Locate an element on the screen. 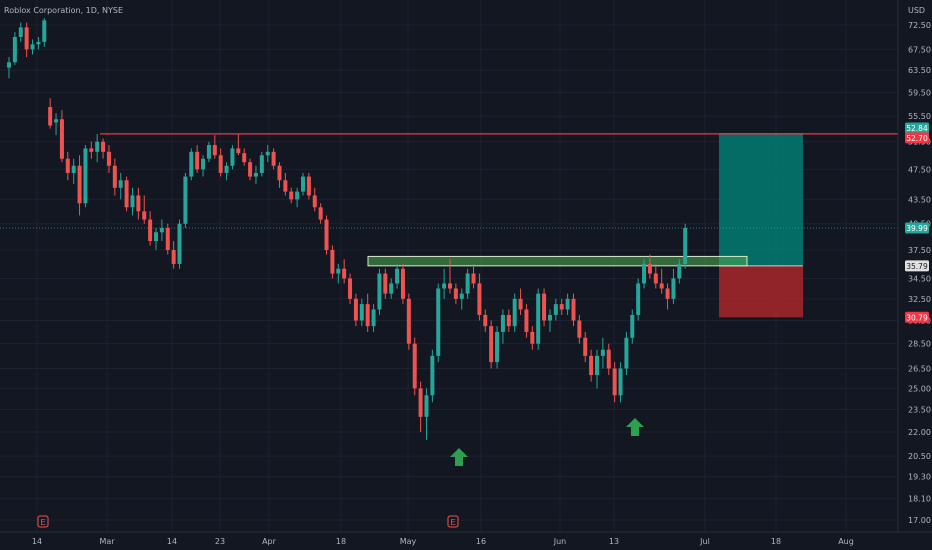  y-tick-label: 43.50 is located at coordinates (919, 199).